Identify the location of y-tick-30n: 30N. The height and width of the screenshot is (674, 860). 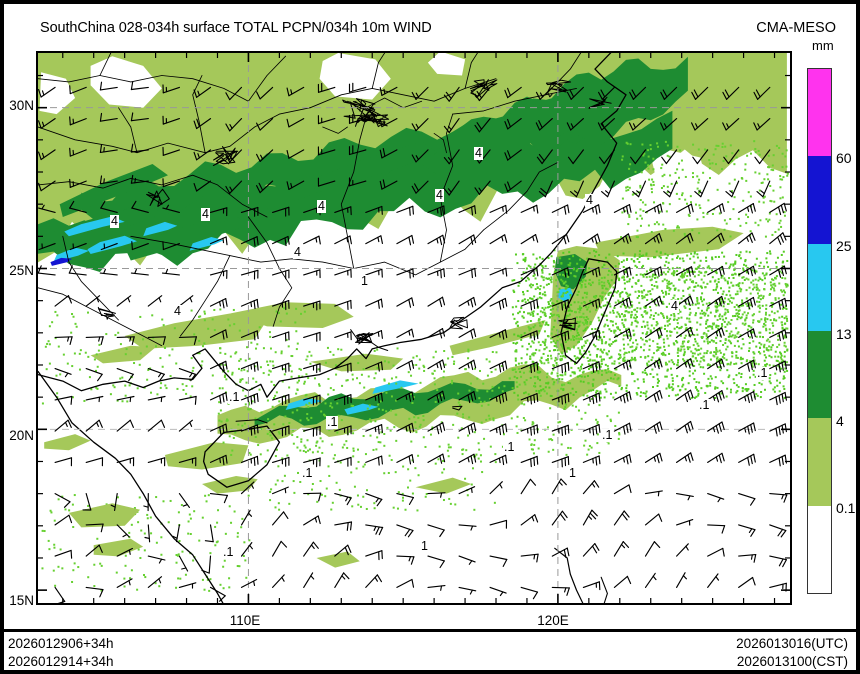
(21, 105).